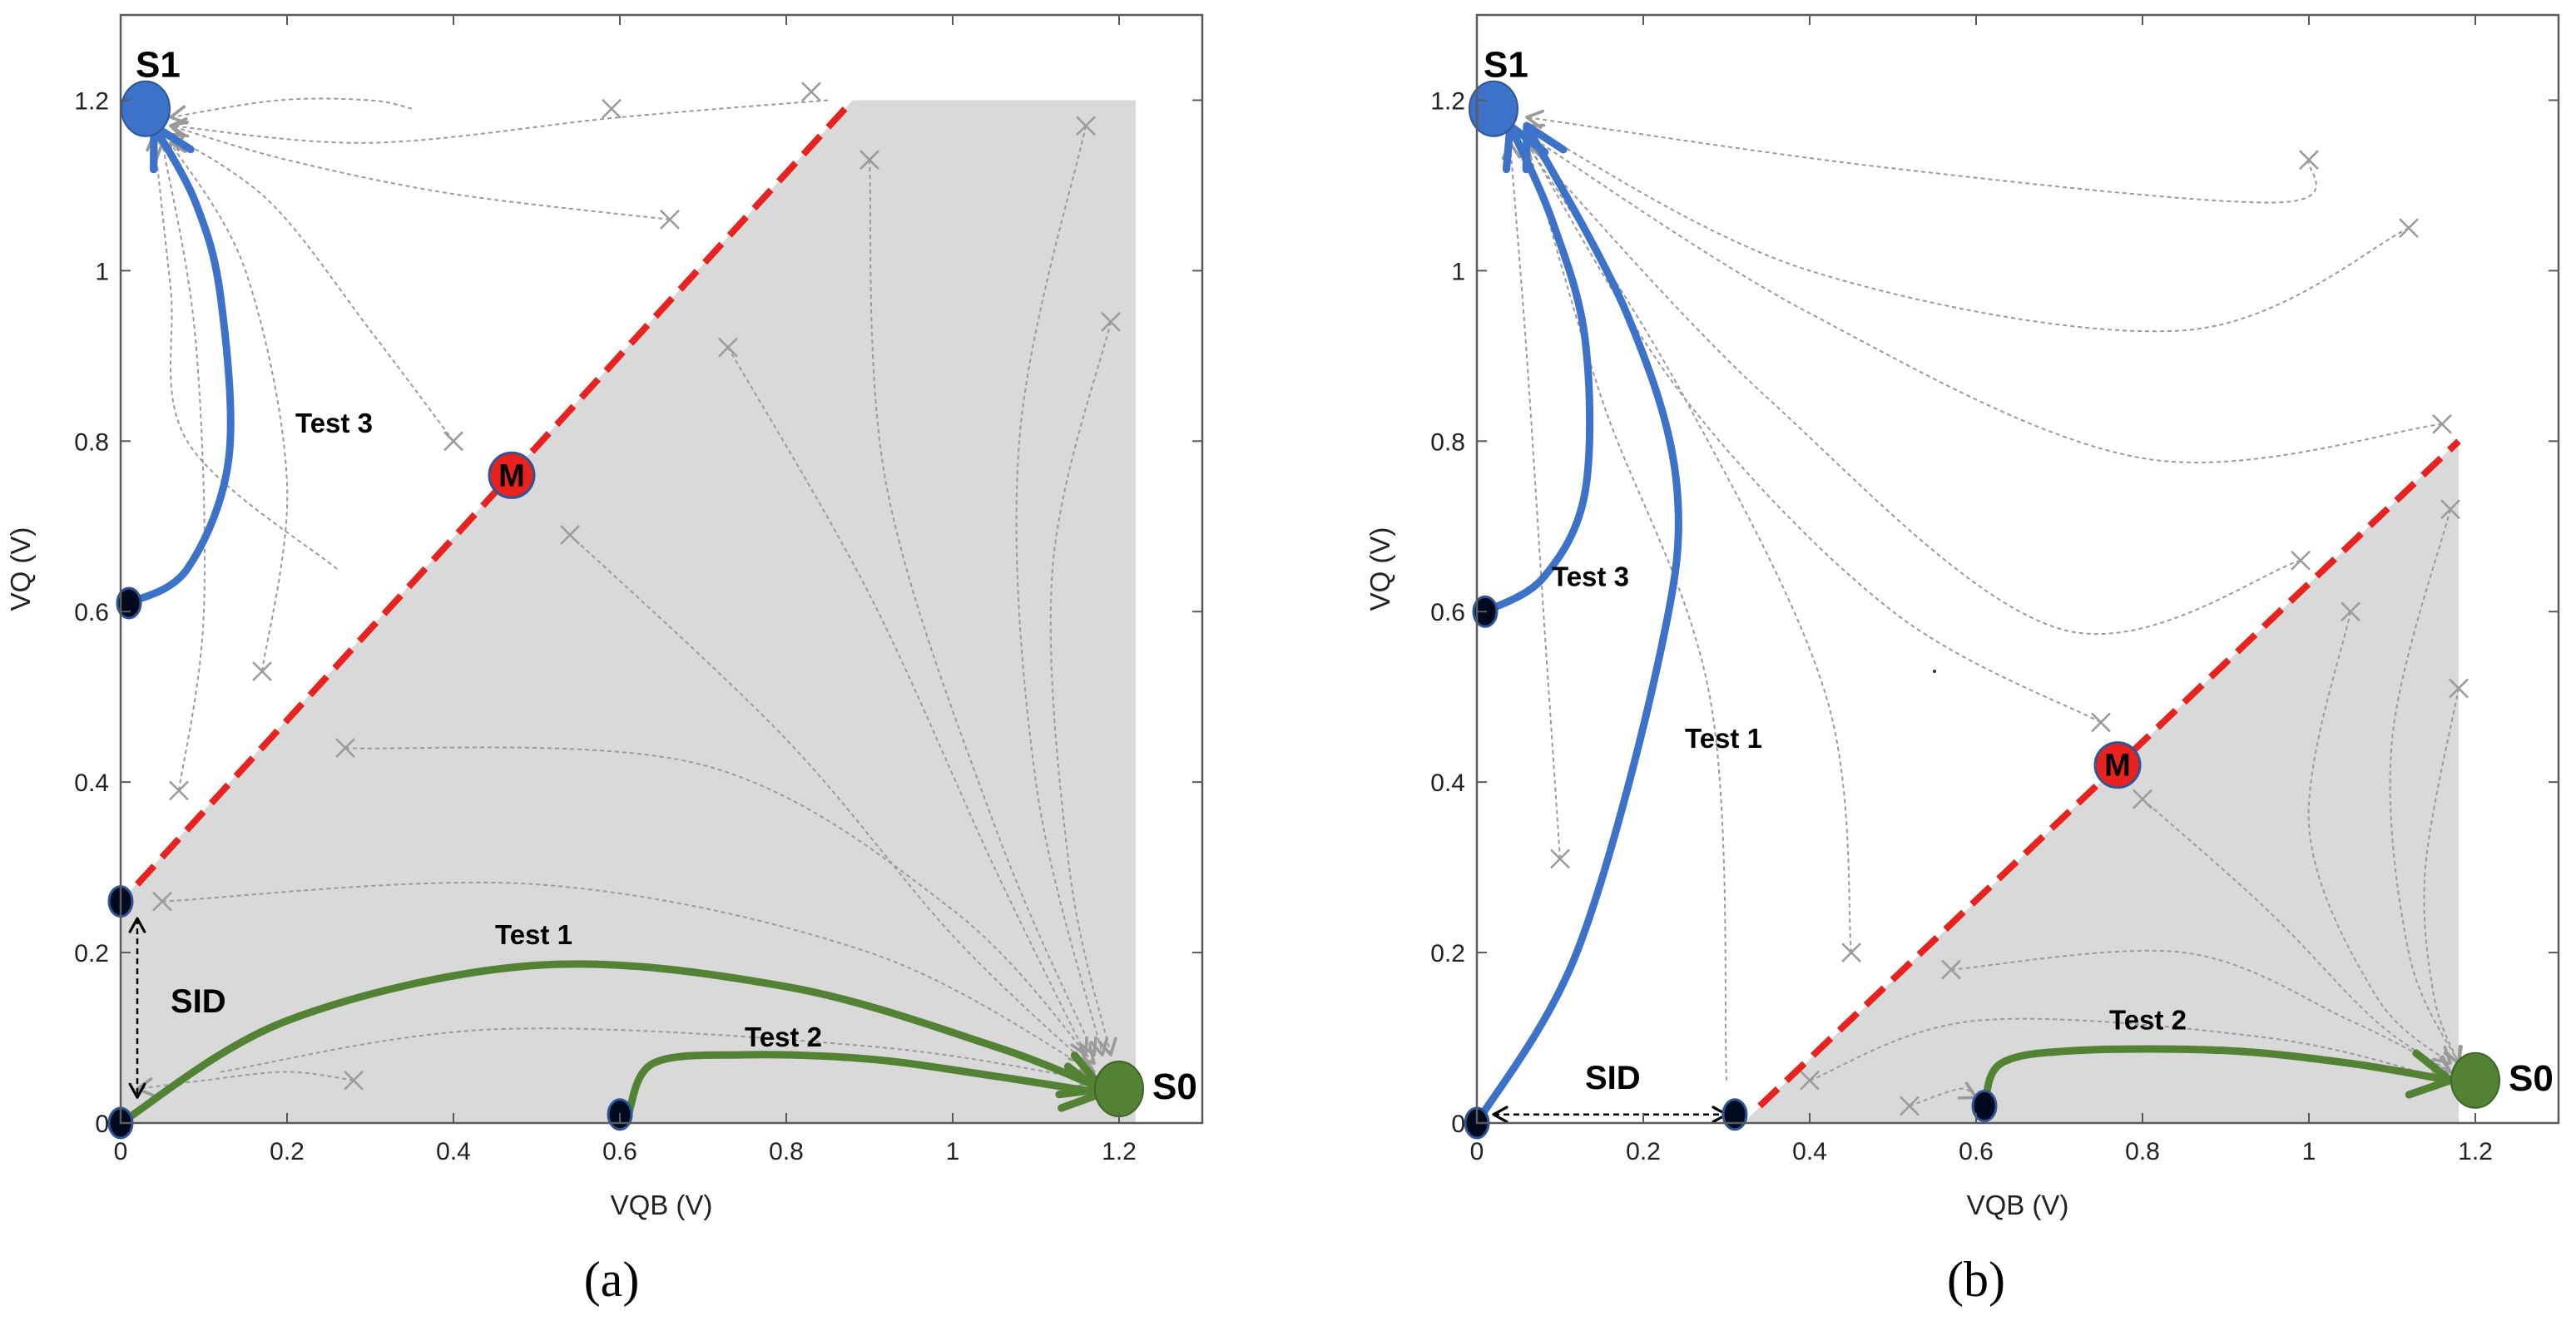 This screenshot has width=2576, height=1321. Describe the element at coordinates (1731, 868) in the screenshot. I see `start-points` at that location.